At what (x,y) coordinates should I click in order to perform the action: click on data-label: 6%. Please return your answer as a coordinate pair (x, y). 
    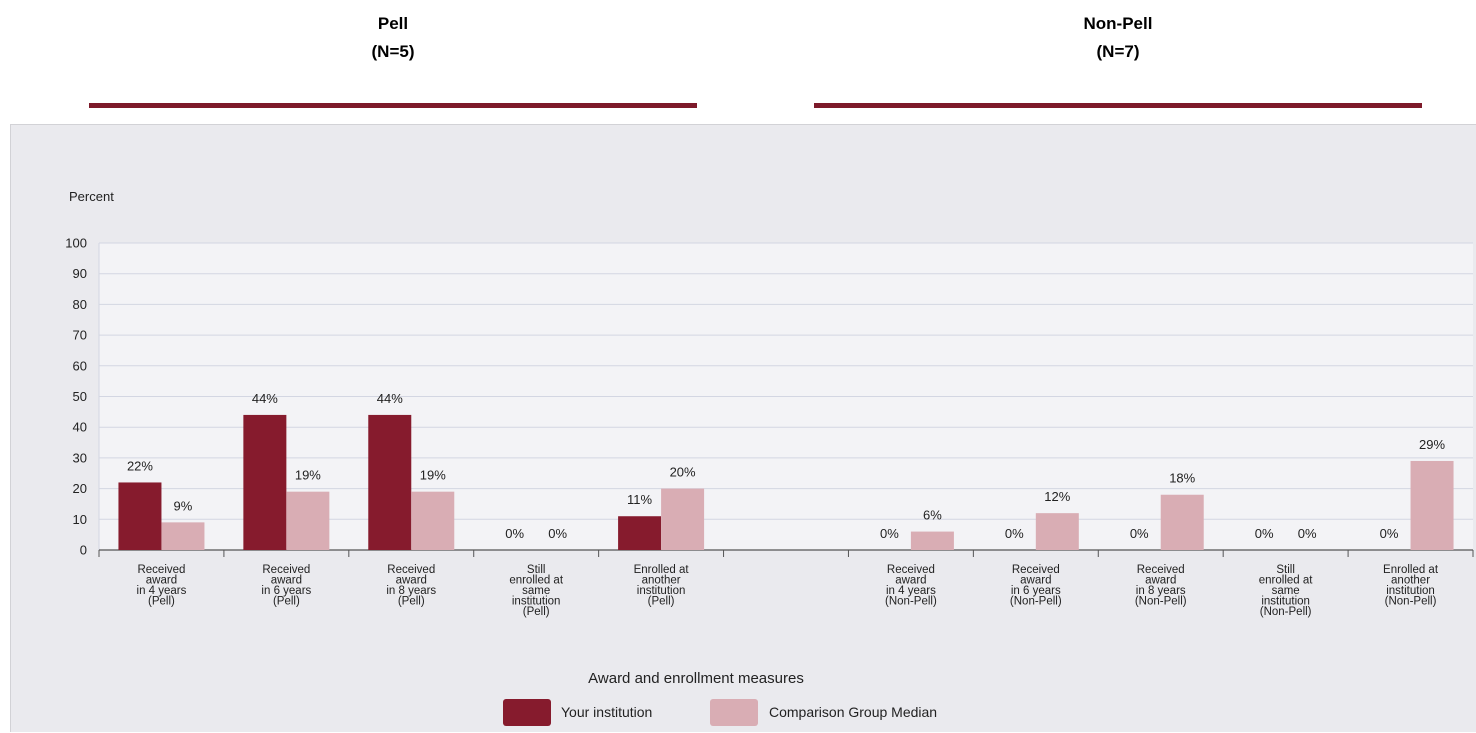
    Looking at the image, I should click on (932, 515).